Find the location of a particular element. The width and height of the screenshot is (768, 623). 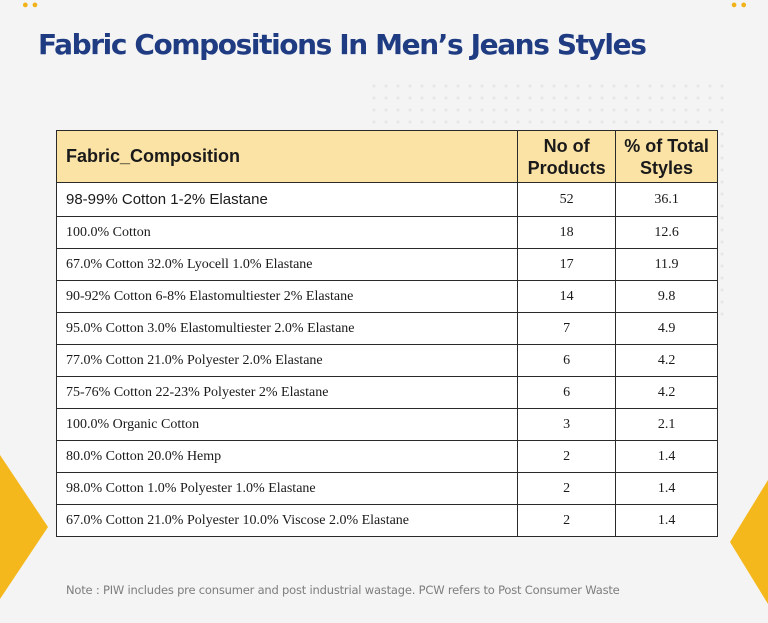

cell-products: 7 is located at coordinates (567, 328).